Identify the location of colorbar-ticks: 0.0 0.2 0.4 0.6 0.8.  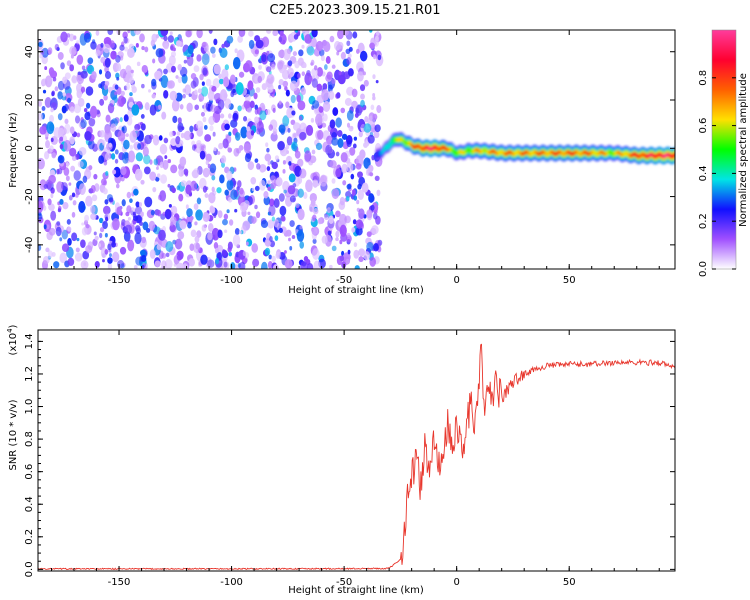
(717, 173).